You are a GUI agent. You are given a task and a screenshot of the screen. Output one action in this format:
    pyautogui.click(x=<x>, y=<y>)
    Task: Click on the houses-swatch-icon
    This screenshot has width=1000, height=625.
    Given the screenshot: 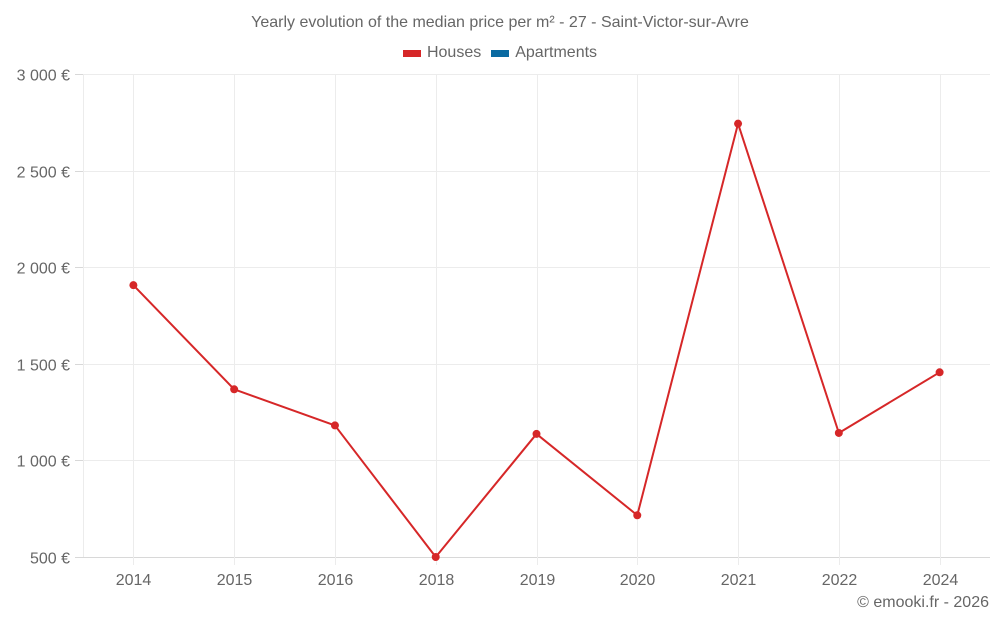 What is the action you would take?
    pyautogui.click(x=411, y=53)
    